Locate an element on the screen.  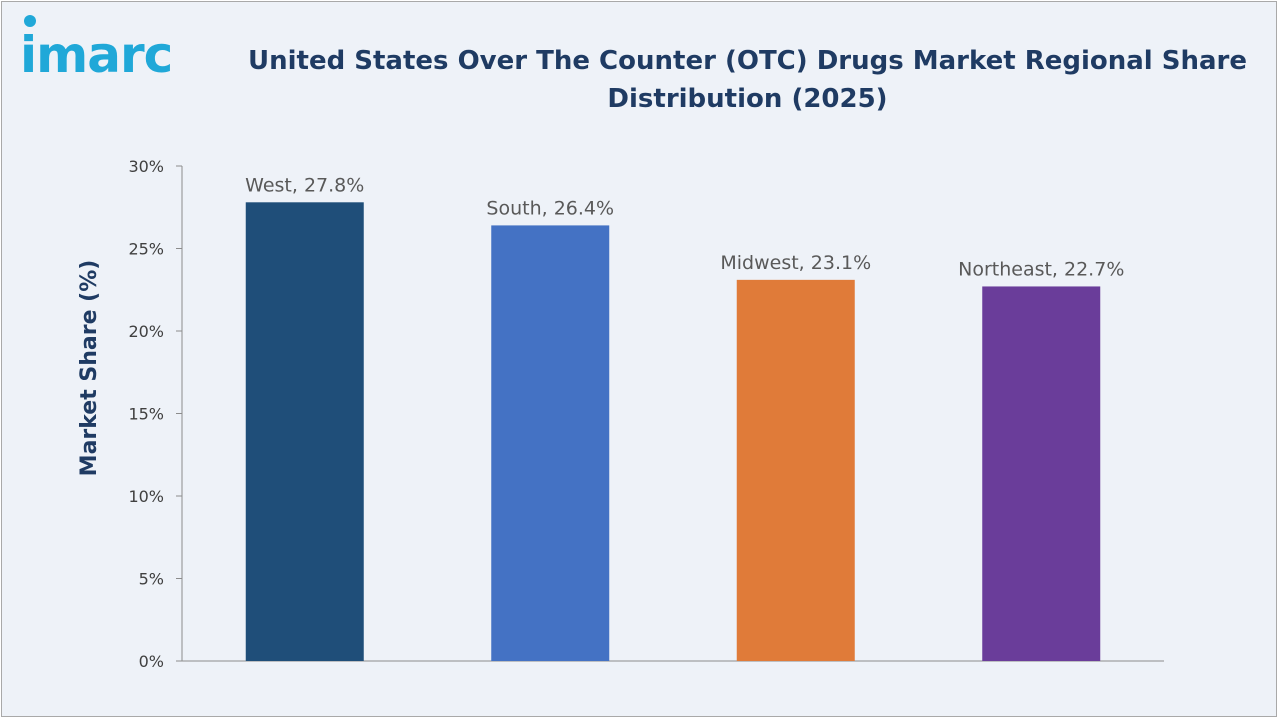
bar-south is located at coordinates (550, 443).